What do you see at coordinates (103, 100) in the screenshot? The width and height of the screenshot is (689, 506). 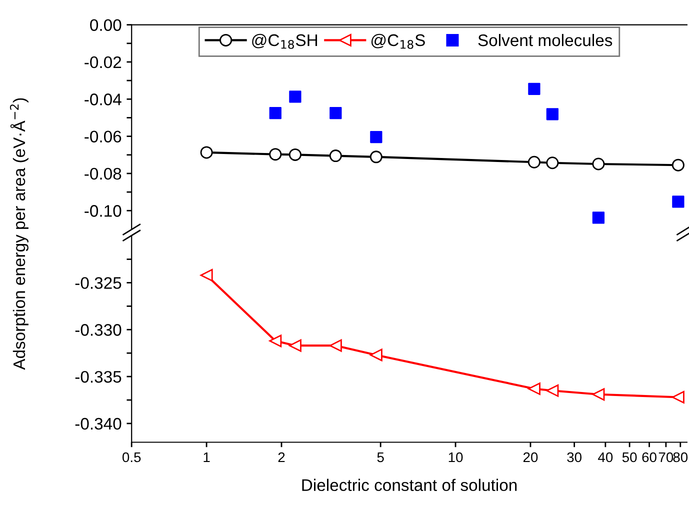 I see `y-tick-label: -0.04` at bounding box center [103, 100].